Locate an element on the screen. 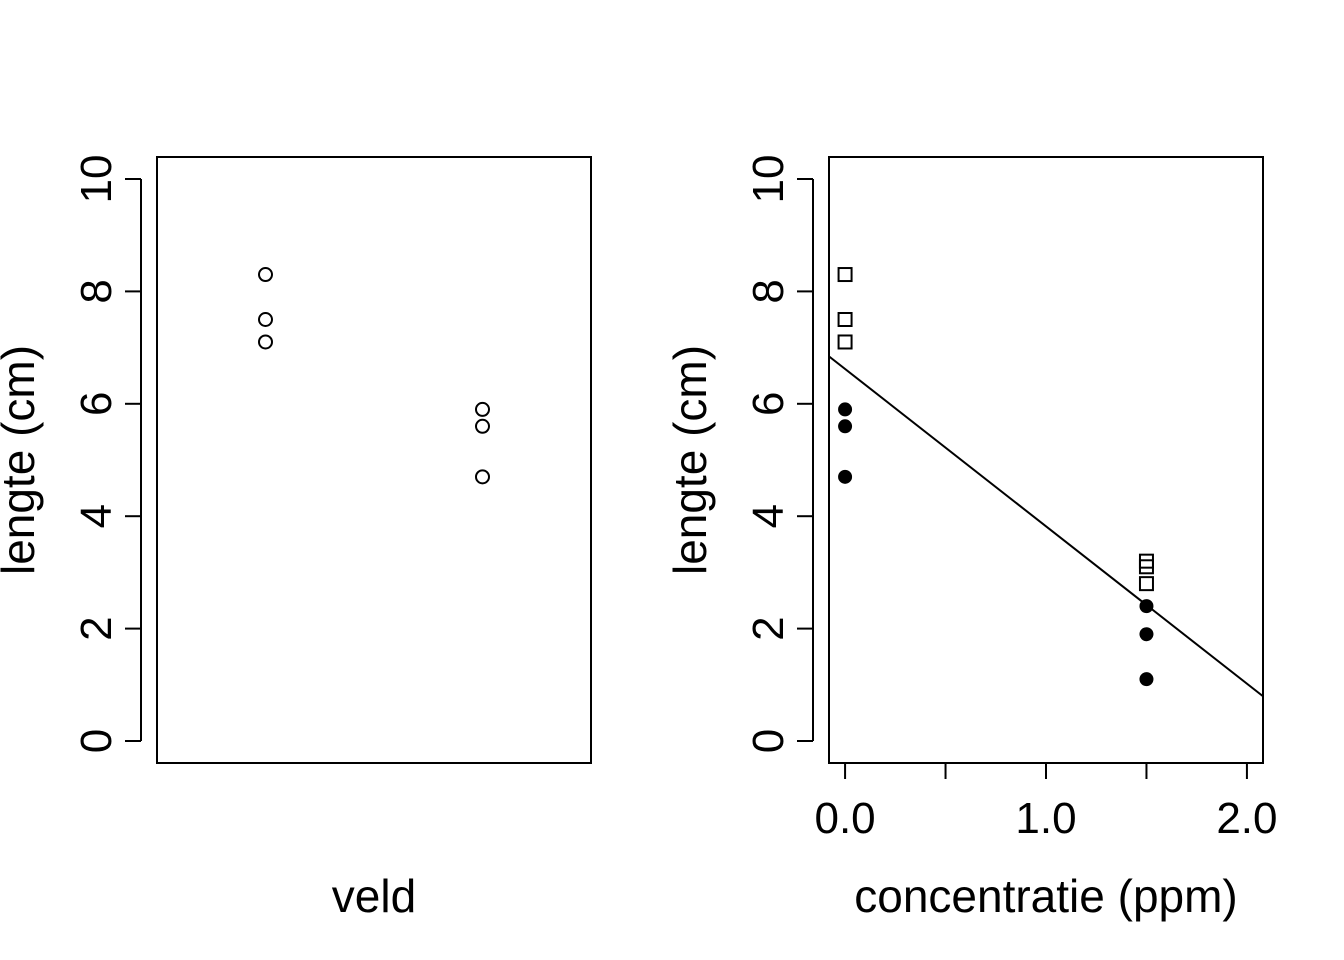  regression-line-group is located at coordinates (1046, 526).